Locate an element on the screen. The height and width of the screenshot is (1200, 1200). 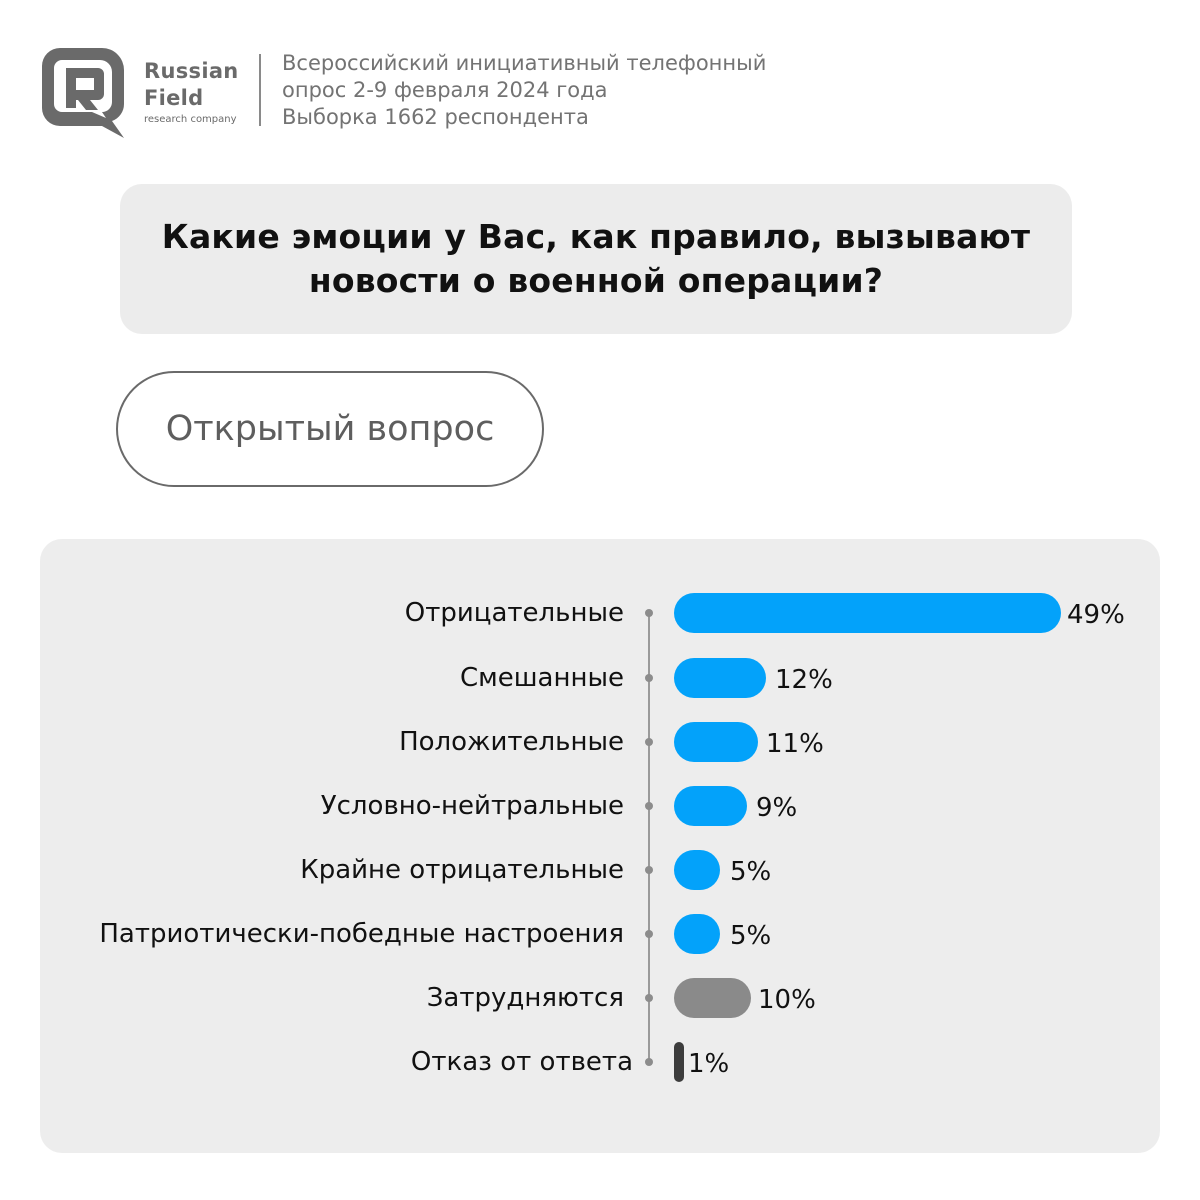
chart-row: Отрицательные 49% is located at coordinates (600, 613).